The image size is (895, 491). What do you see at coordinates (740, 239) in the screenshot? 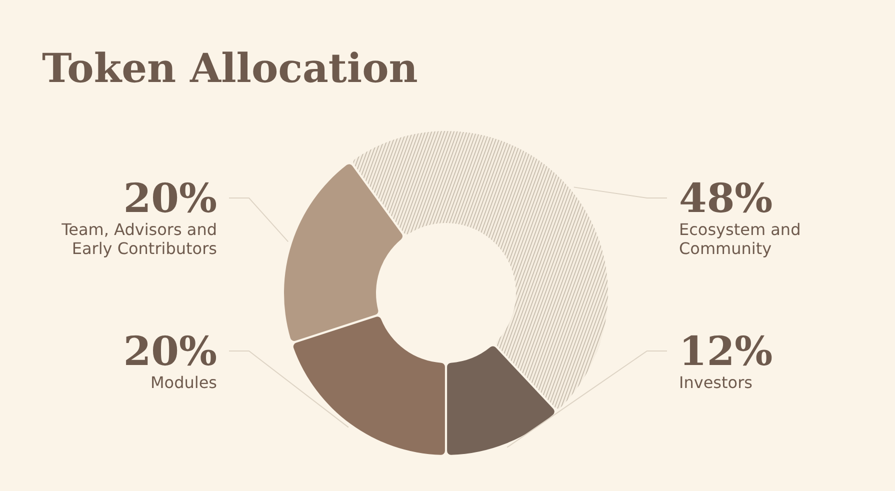
I see `slice-label: Ecosystem and Community` at bounding box center [740, 239].